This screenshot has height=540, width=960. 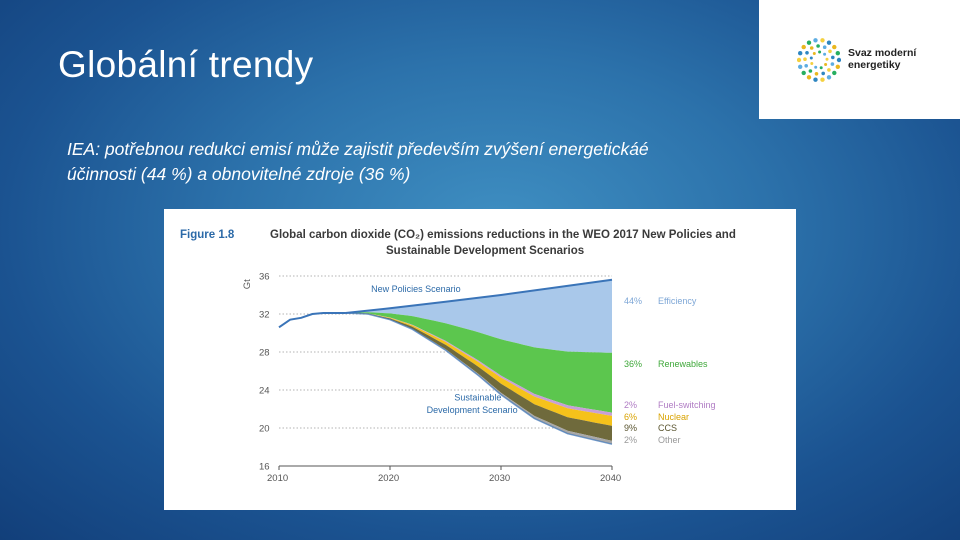 I want to click on y-tick-32: 32, so click(x=264, y=315).